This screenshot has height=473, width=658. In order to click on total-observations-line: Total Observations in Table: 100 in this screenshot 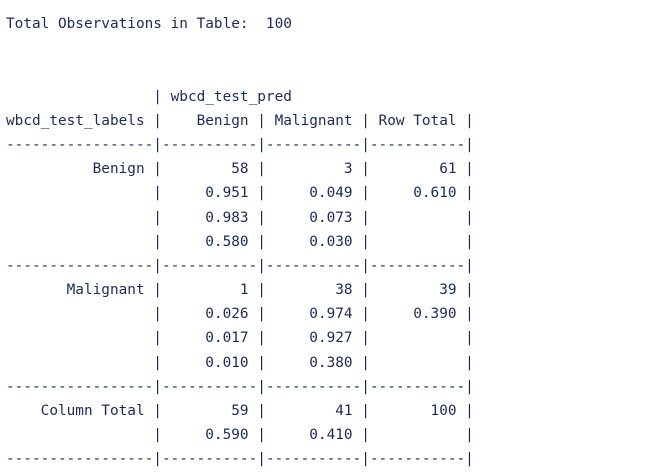, I will do `click(149, 24)`.